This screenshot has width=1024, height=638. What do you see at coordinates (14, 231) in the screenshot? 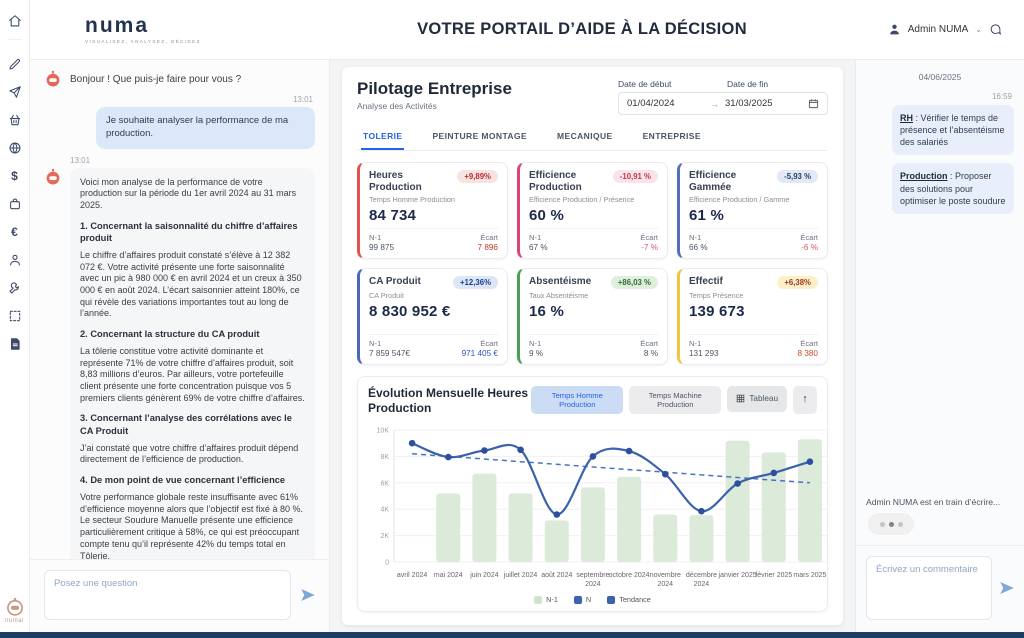
I see `sidebar-item-euro: €` at bounding box center [14, 231].